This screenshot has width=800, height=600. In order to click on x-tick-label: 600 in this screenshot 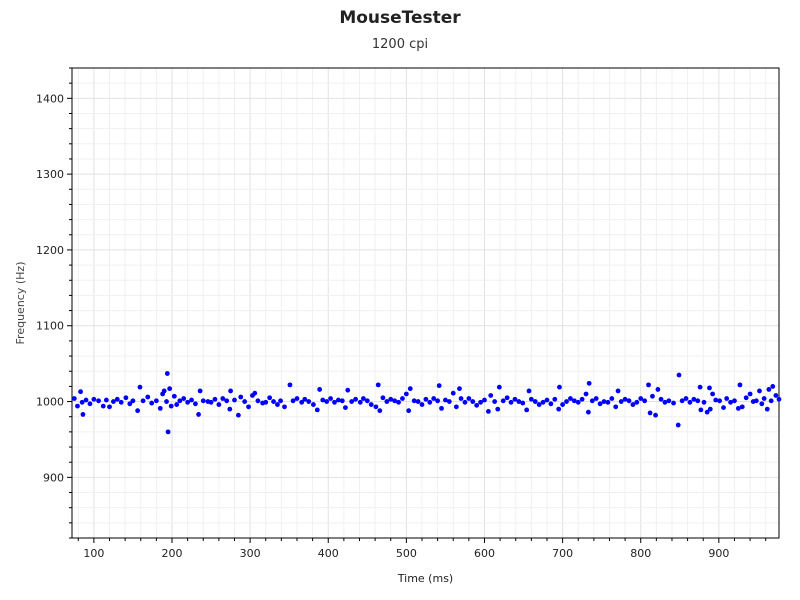, I will do `click(484, 553)`.